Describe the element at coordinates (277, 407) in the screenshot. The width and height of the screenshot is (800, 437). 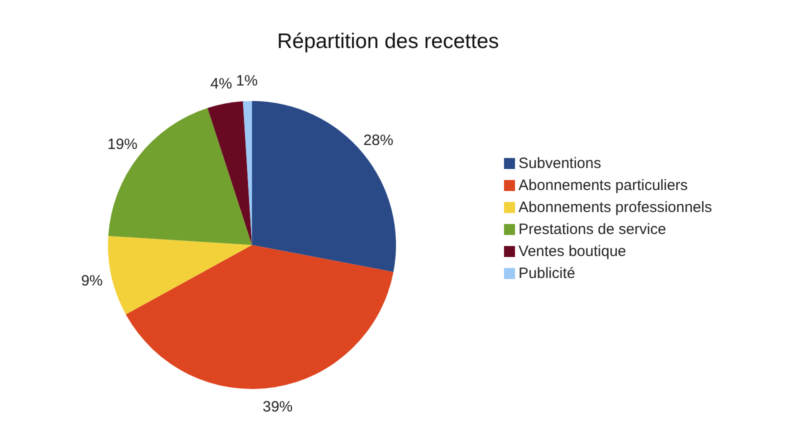
I see `data-label: 39%` at that location.